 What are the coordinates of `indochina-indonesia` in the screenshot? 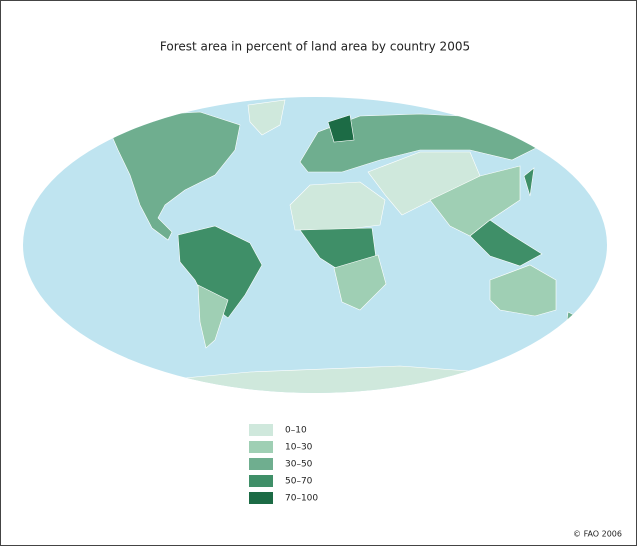 It's located at (506, 243).